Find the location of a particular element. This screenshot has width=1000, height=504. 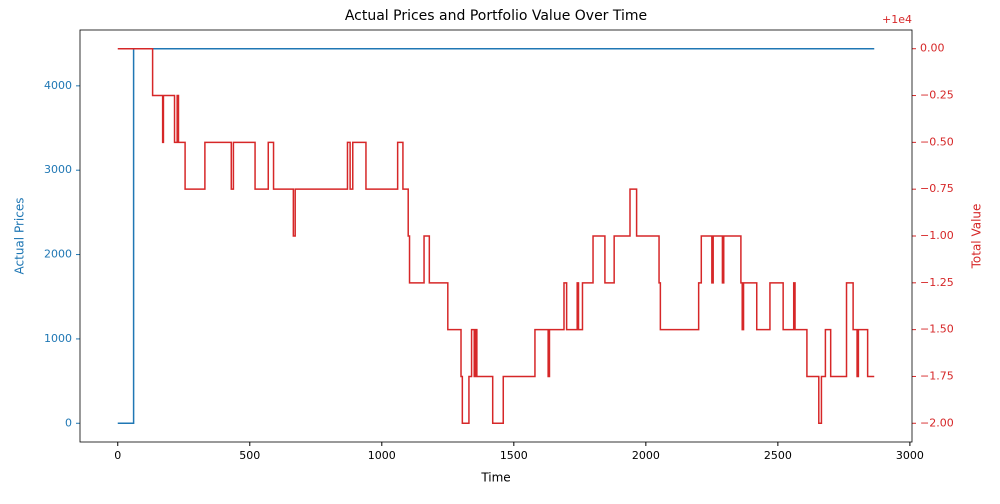

x-tick-label: 2000 is located at coordinates (646, 455).